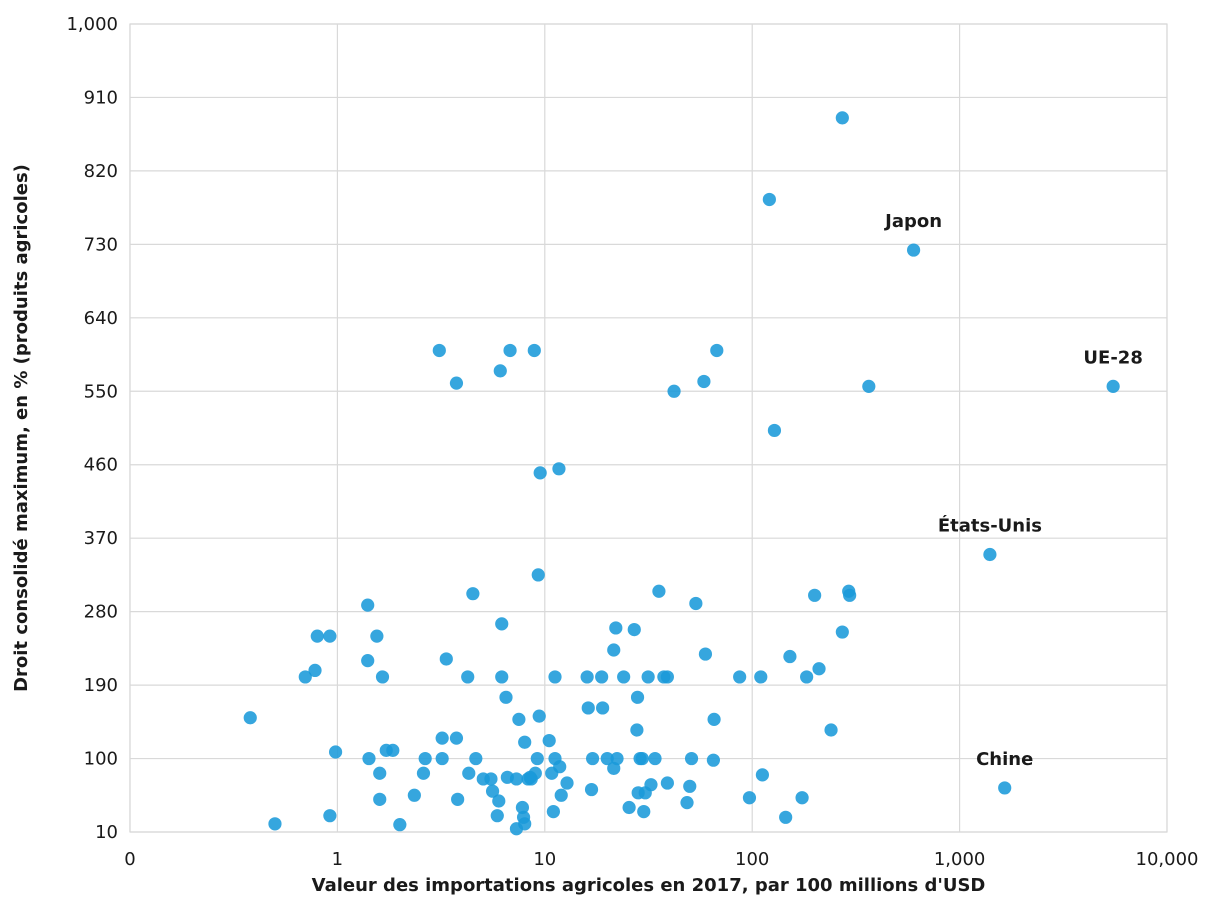 This screenshot has width=1211, height=918. I want to click on point-annotation: Chine, so click(1004, 759).